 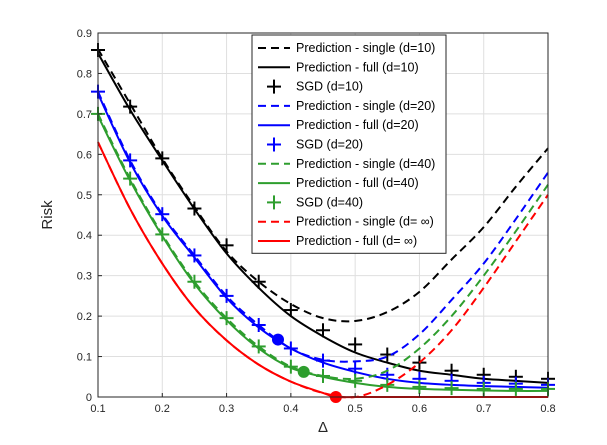 What do you see at coordinates (357, 125) in the screenshot?
I see `legend-label: Prediction - full (d=20)` at bounding box center [357, 125].